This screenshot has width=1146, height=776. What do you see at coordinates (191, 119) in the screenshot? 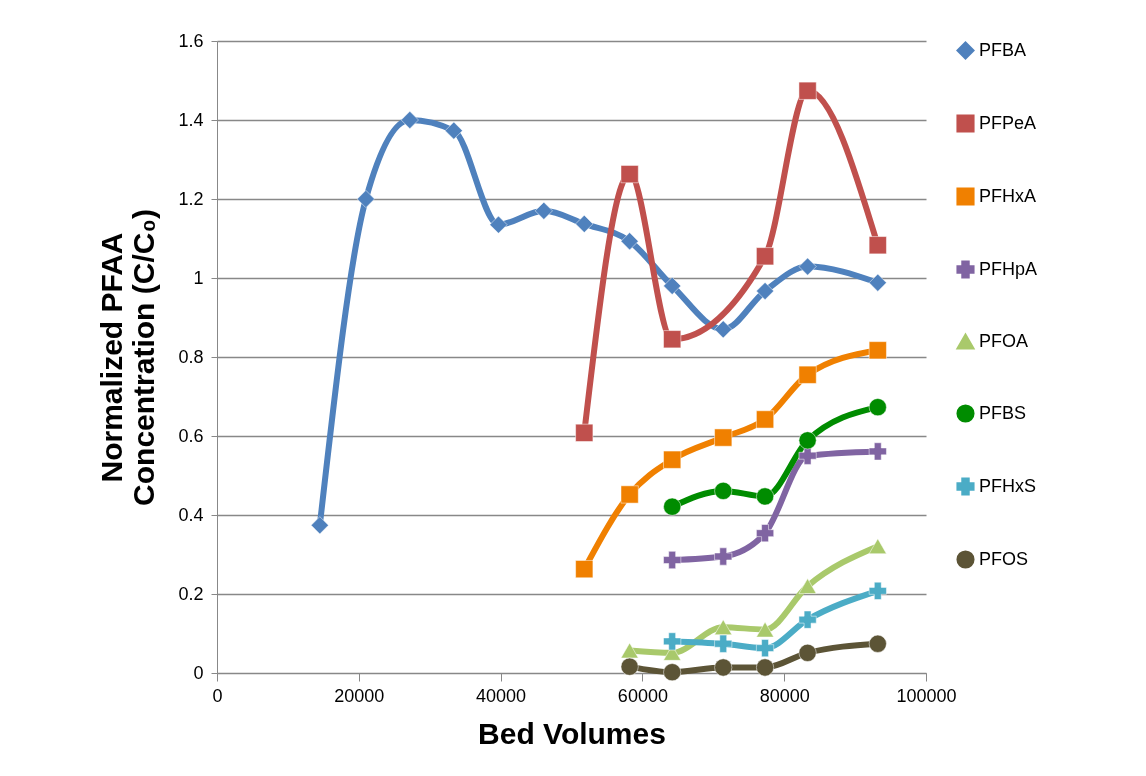
I see `y-tick-label: 1.4` at bounding box center [191, 119].